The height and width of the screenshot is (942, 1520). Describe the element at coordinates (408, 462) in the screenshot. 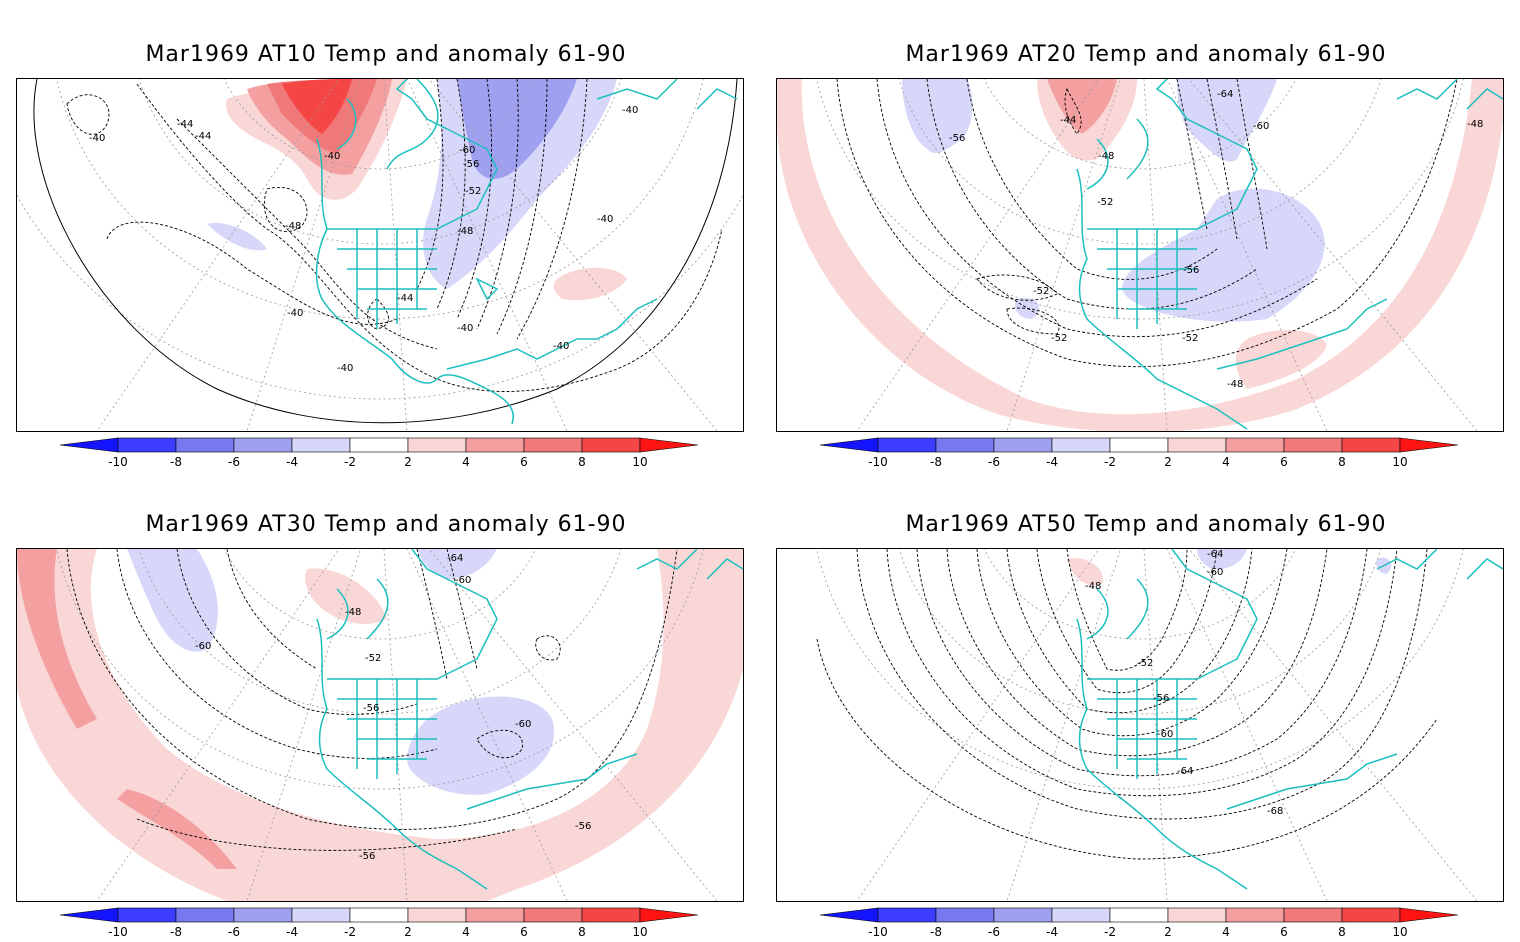

I see `colorbar-tick-label: 2` at that location.